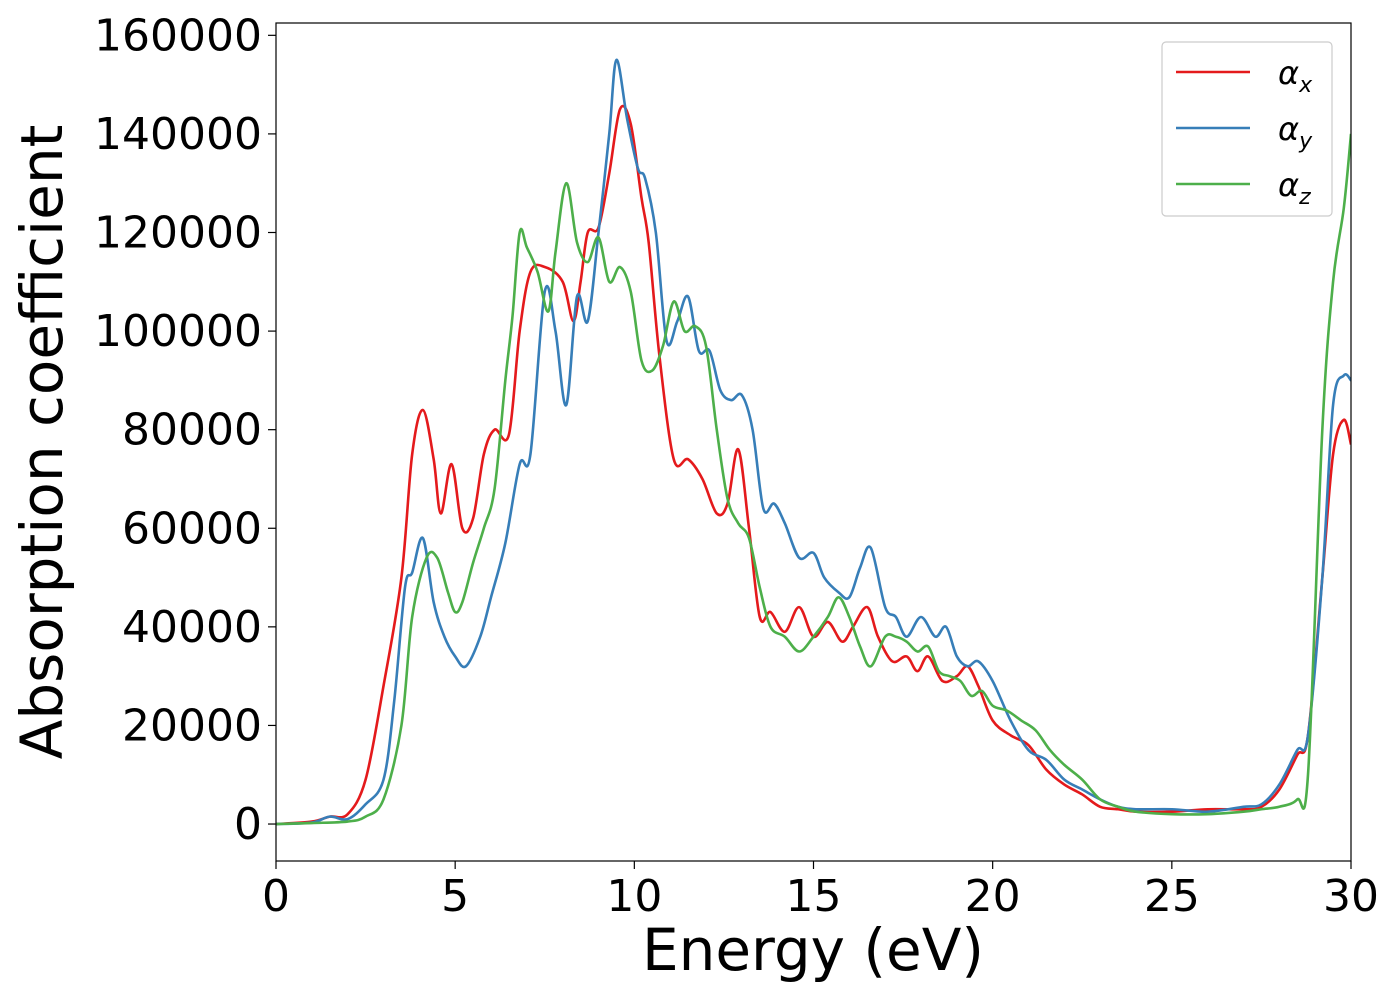  What do you see at coordinates (634, 896) in the screenshot?
I see `x-tick-label: 10` at bounding box center [634, 896].